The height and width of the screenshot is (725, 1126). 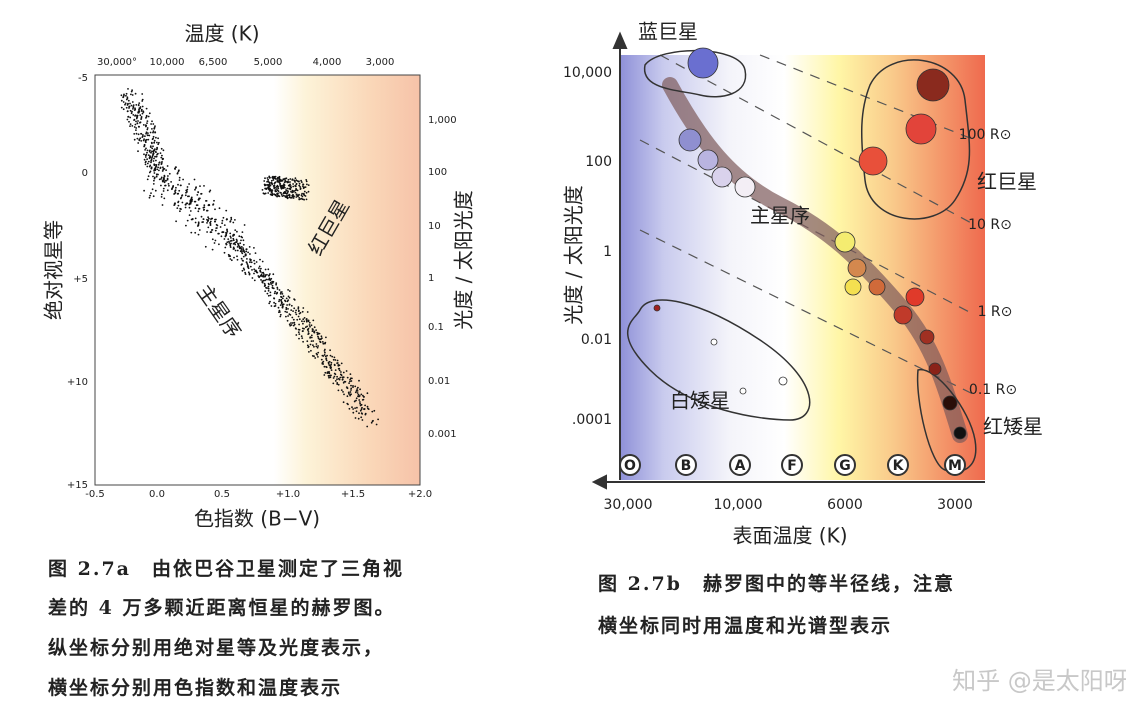 I want to click on radius-label: 1 R⊙, so click(x=995, y=312).